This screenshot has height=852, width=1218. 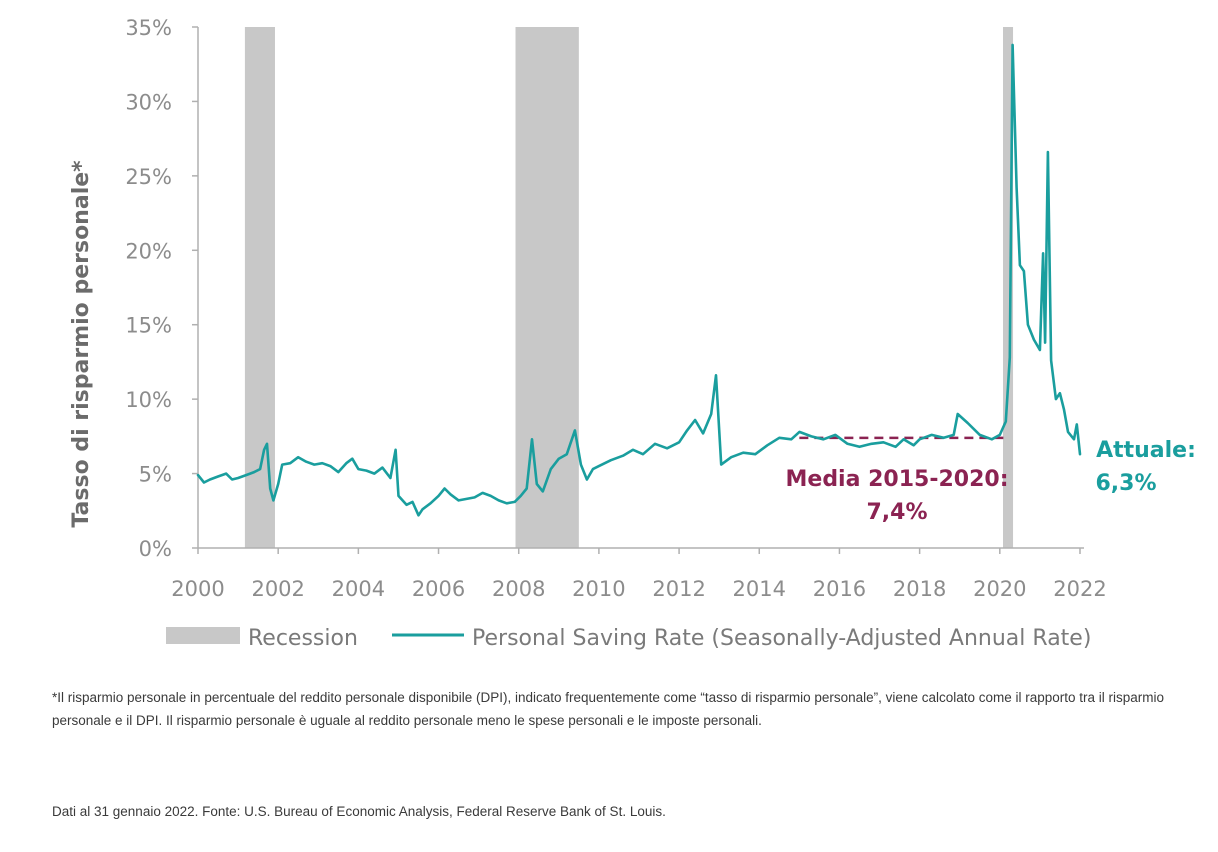 I want to click on y-axis-label: Tasso di risparmio personale*, so click(x=81, y=344).